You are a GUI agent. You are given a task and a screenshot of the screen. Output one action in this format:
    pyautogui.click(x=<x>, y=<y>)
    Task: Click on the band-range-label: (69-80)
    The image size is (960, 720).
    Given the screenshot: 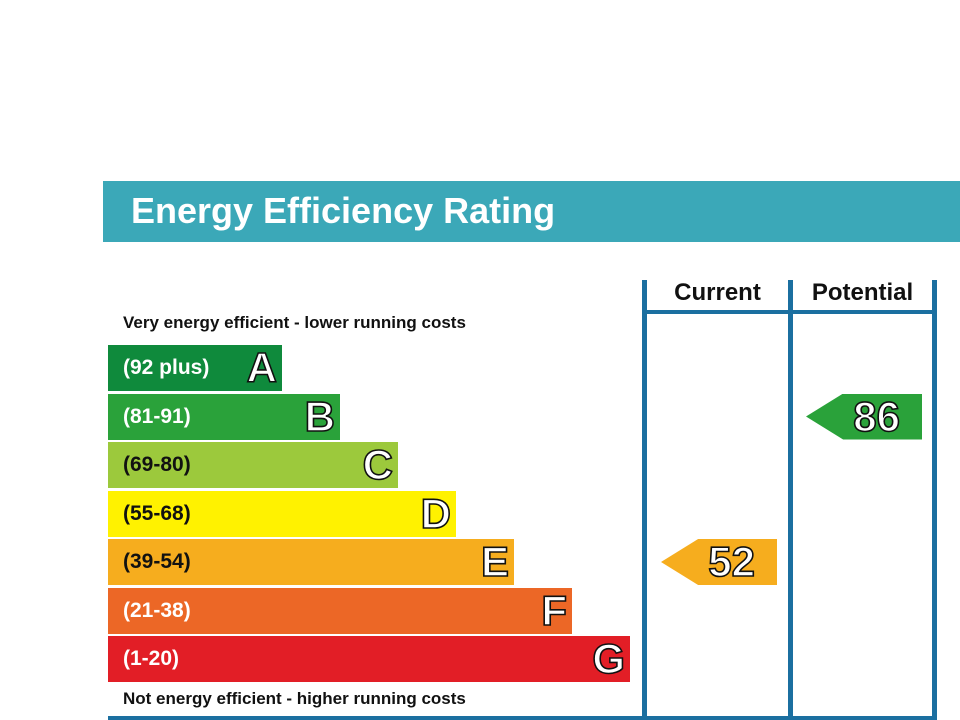 What is the action you would take?
    pyautogui.click(x=157, y=464)
    